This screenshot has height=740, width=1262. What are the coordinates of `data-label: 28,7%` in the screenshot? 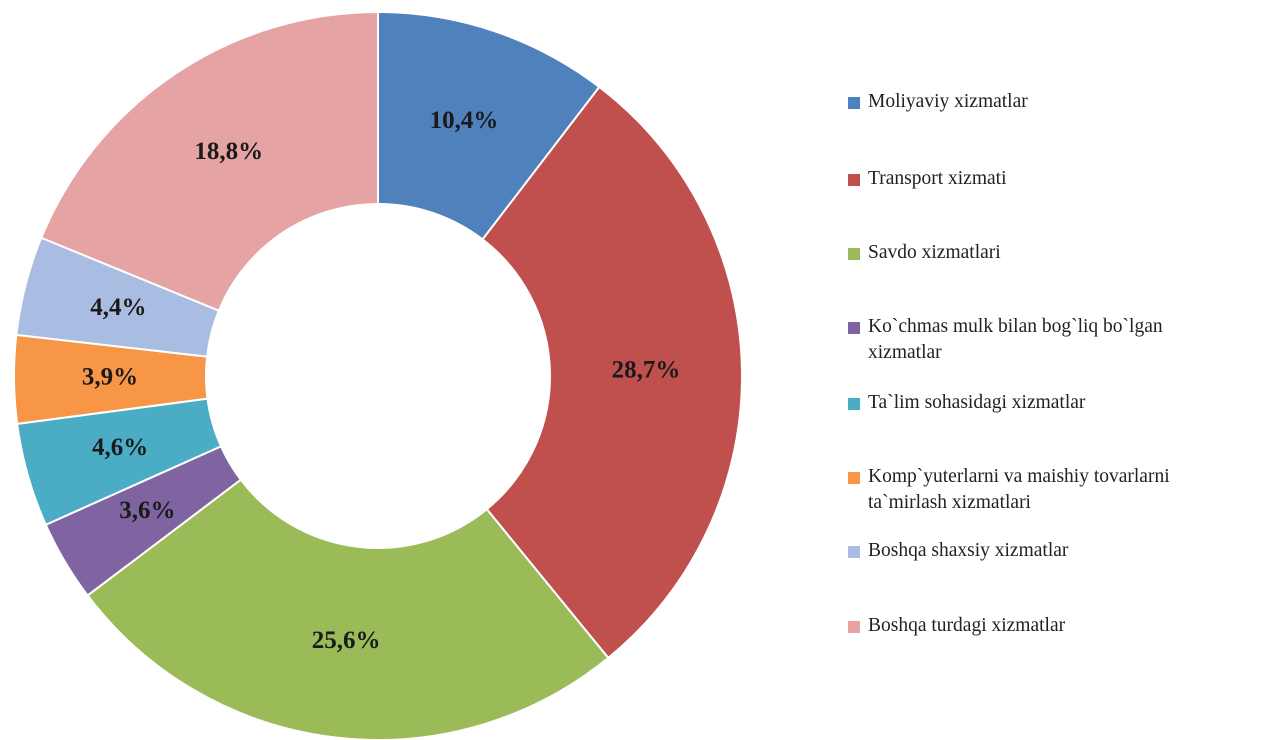 It's located at (646, 370).